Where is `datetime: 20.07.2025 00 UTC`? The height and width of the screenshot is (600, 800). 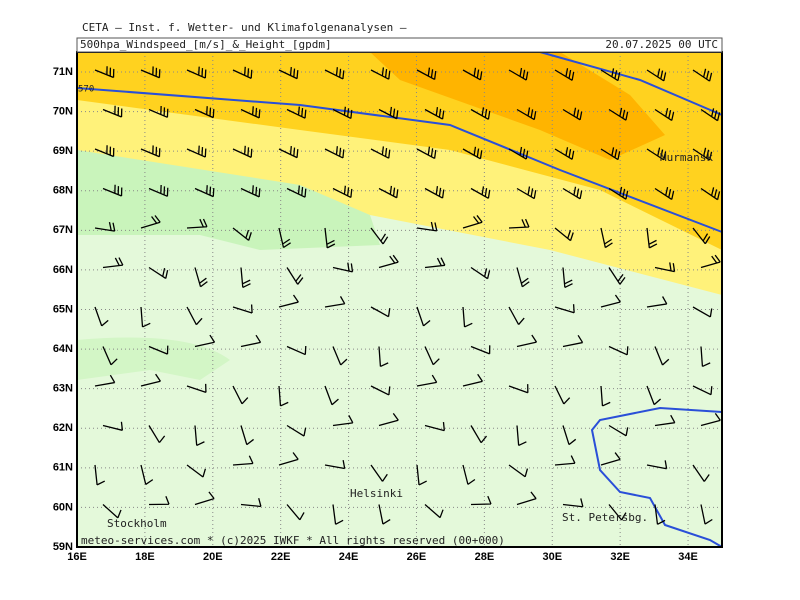
datetime: 20.07.2025 00 UTC is located at coordinates (661, 44).